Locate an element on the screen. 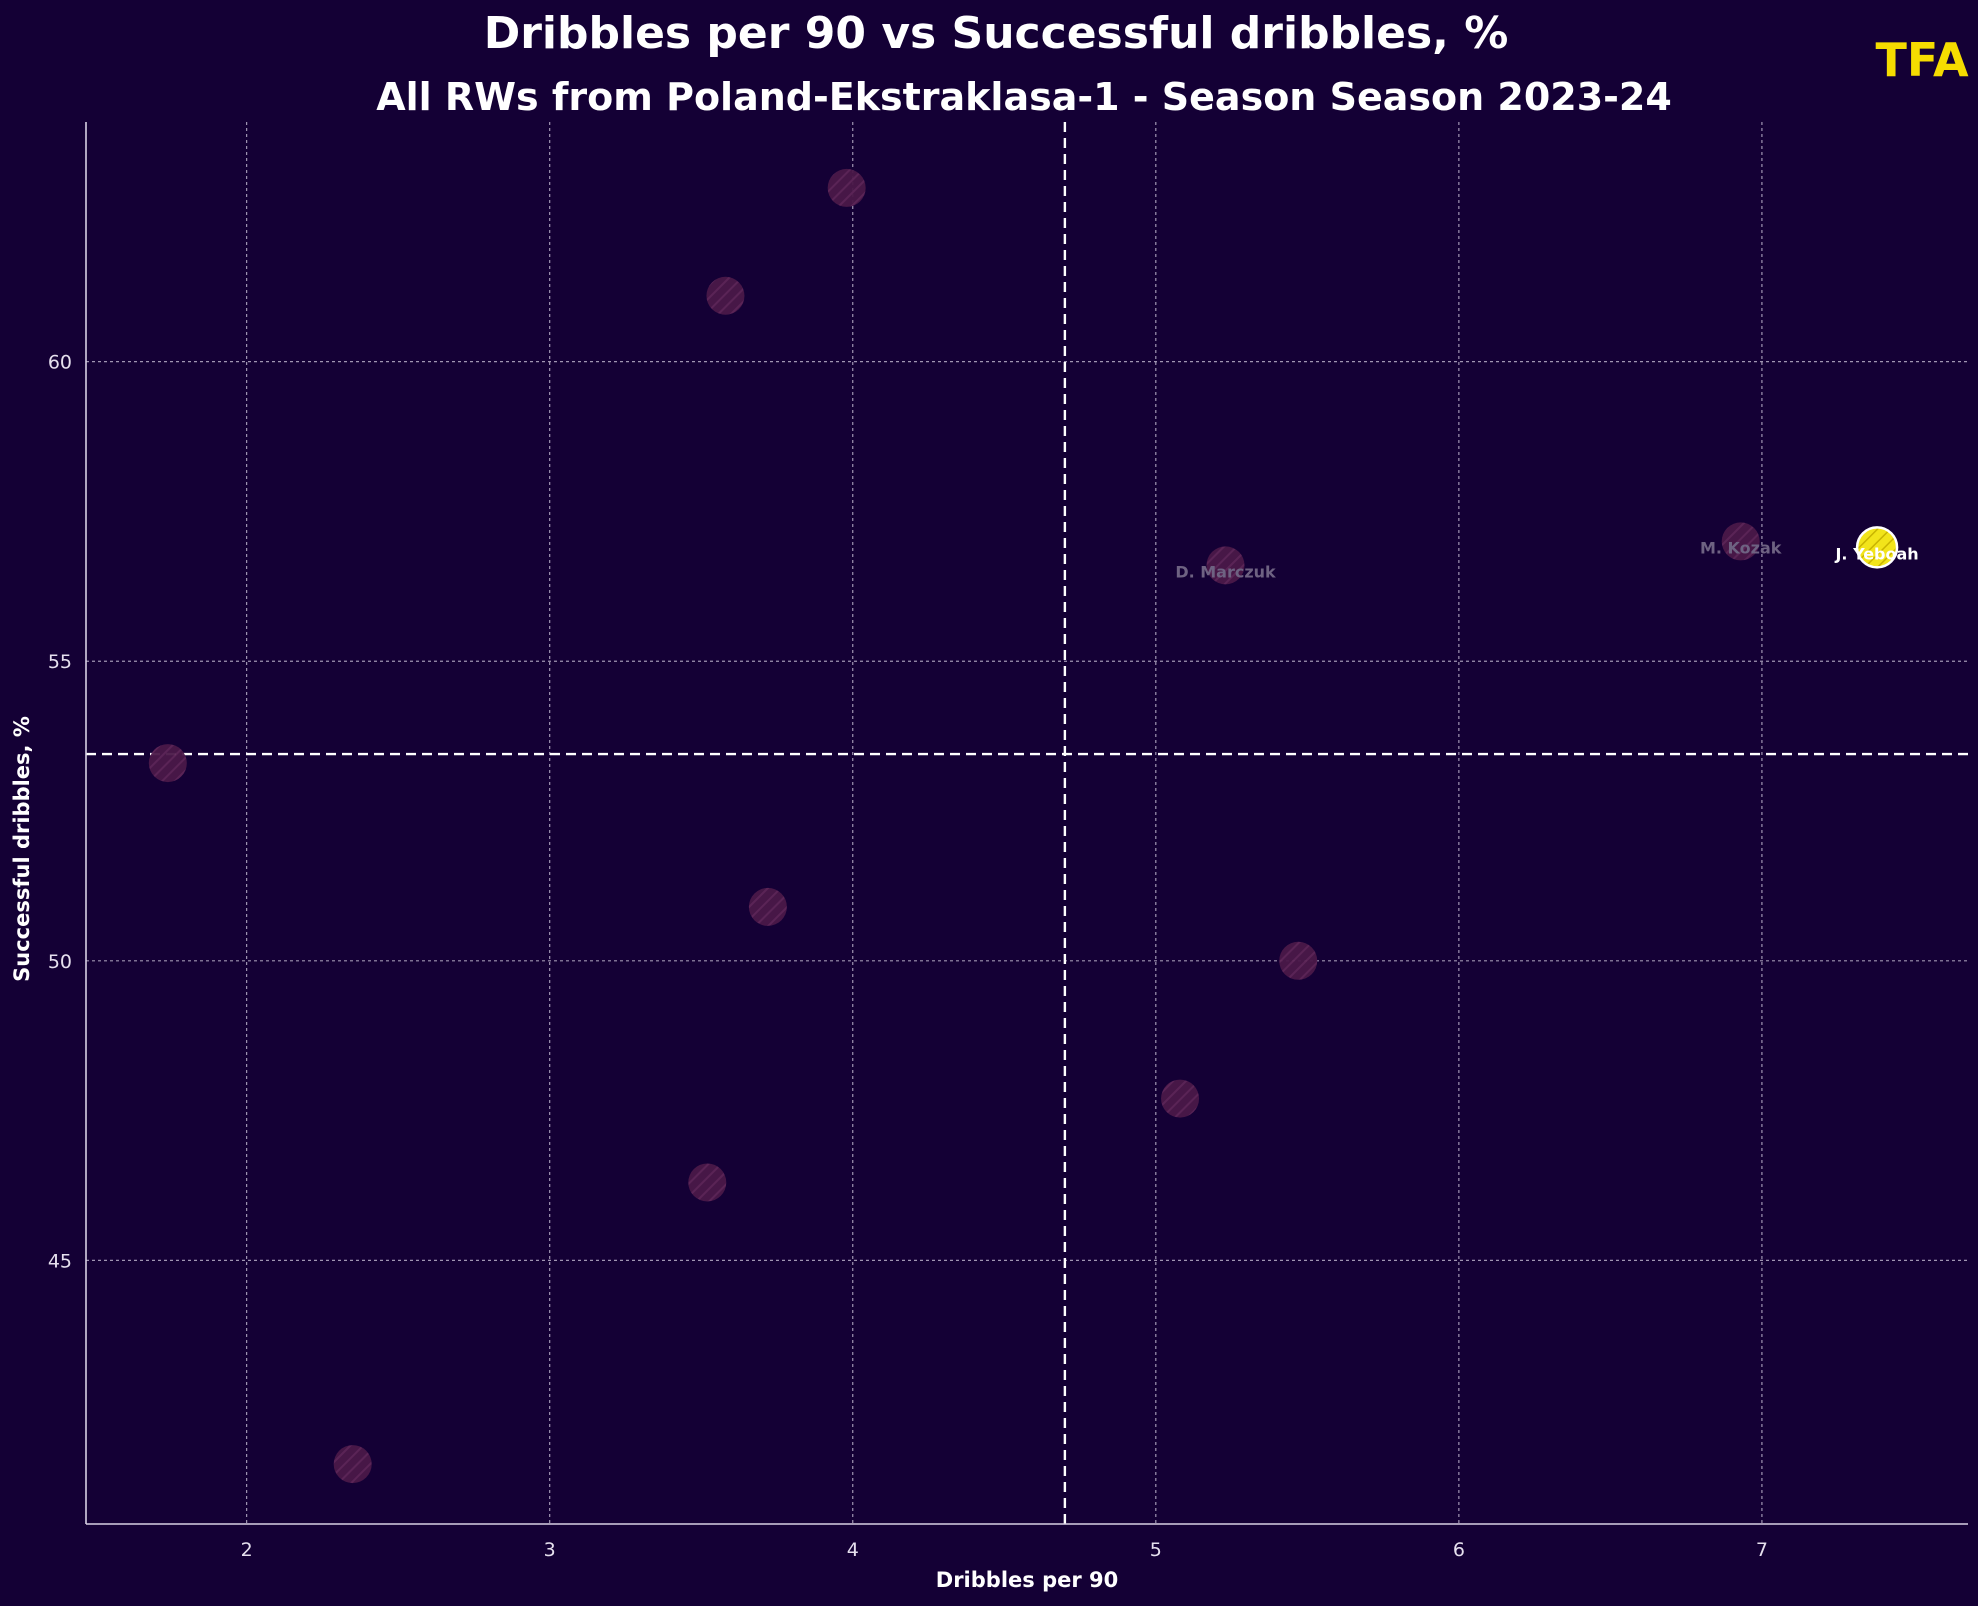 This screenshot has height=1606, width=1978. highlight-point is located at coordinates (1877, 547).